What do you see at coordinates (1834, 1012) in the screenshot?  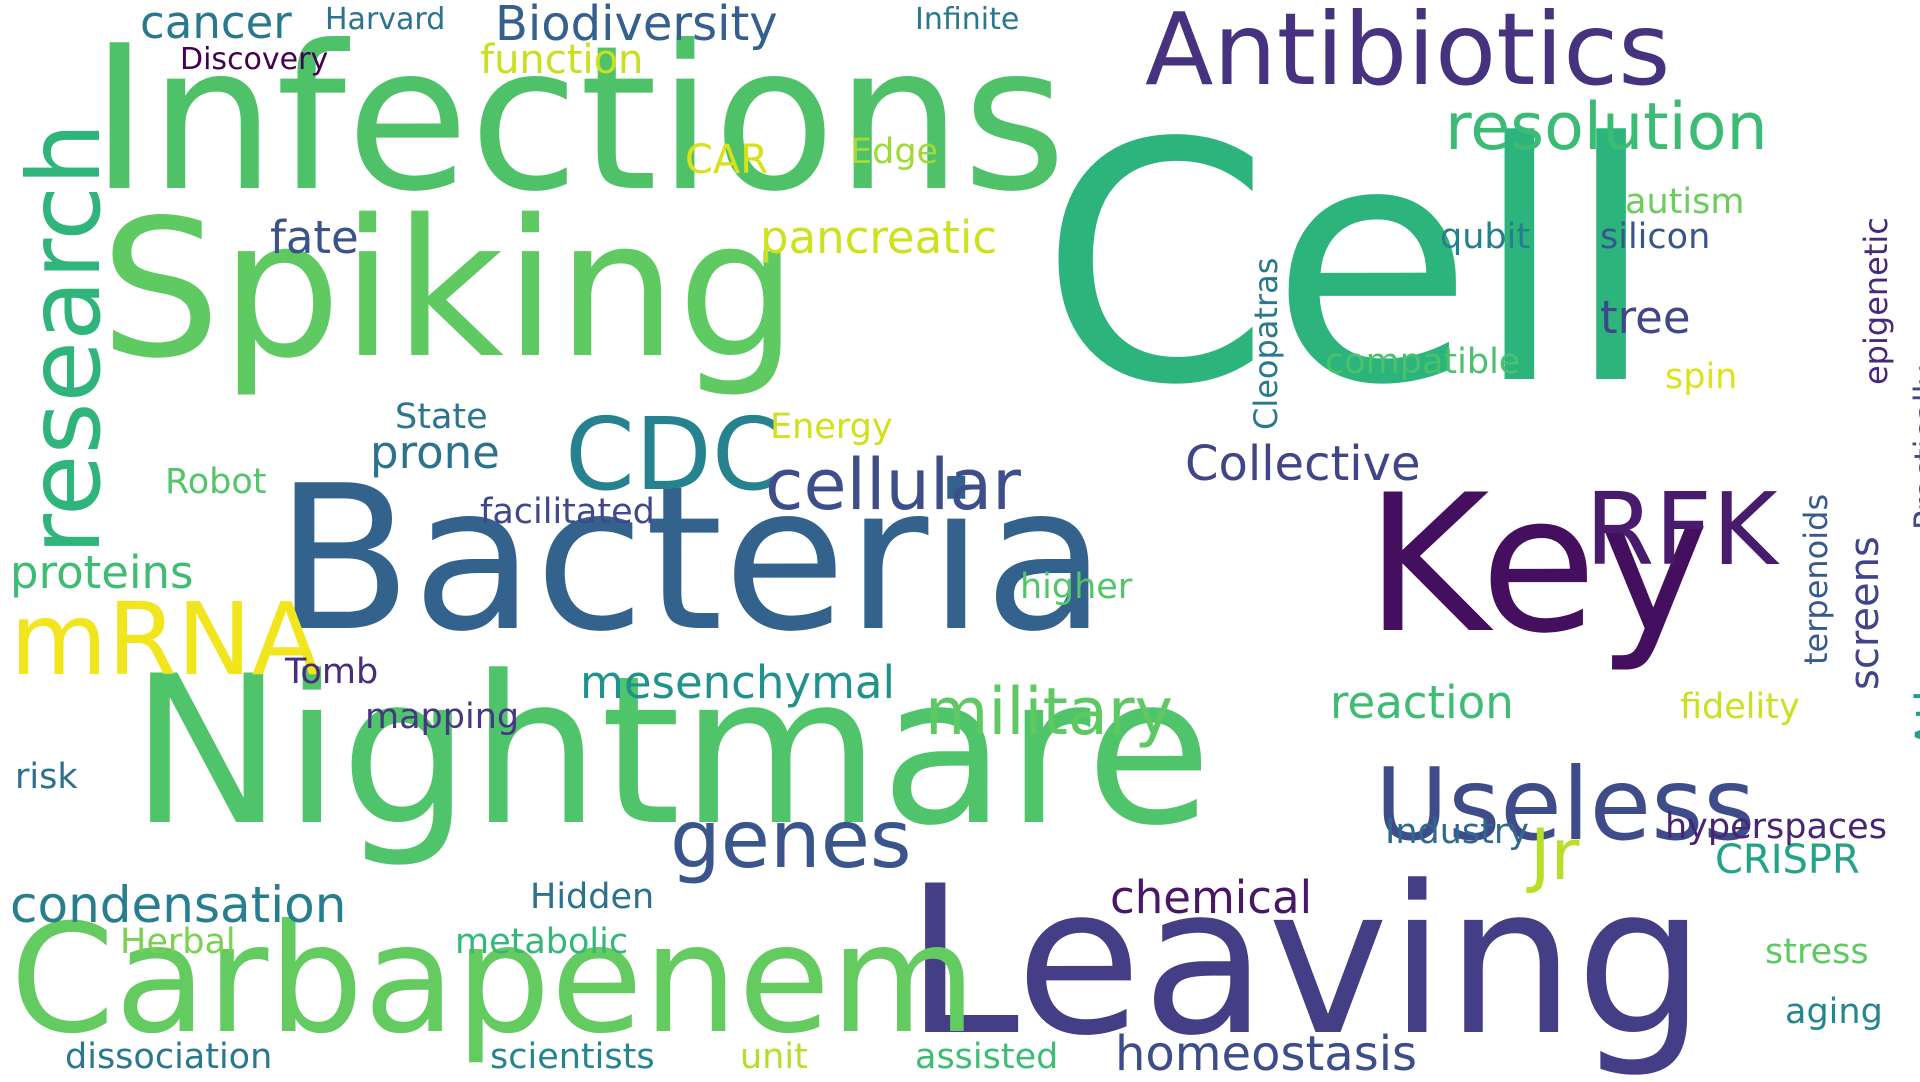 I see `word-aging: aging` at bounding box center [1834, 1012].